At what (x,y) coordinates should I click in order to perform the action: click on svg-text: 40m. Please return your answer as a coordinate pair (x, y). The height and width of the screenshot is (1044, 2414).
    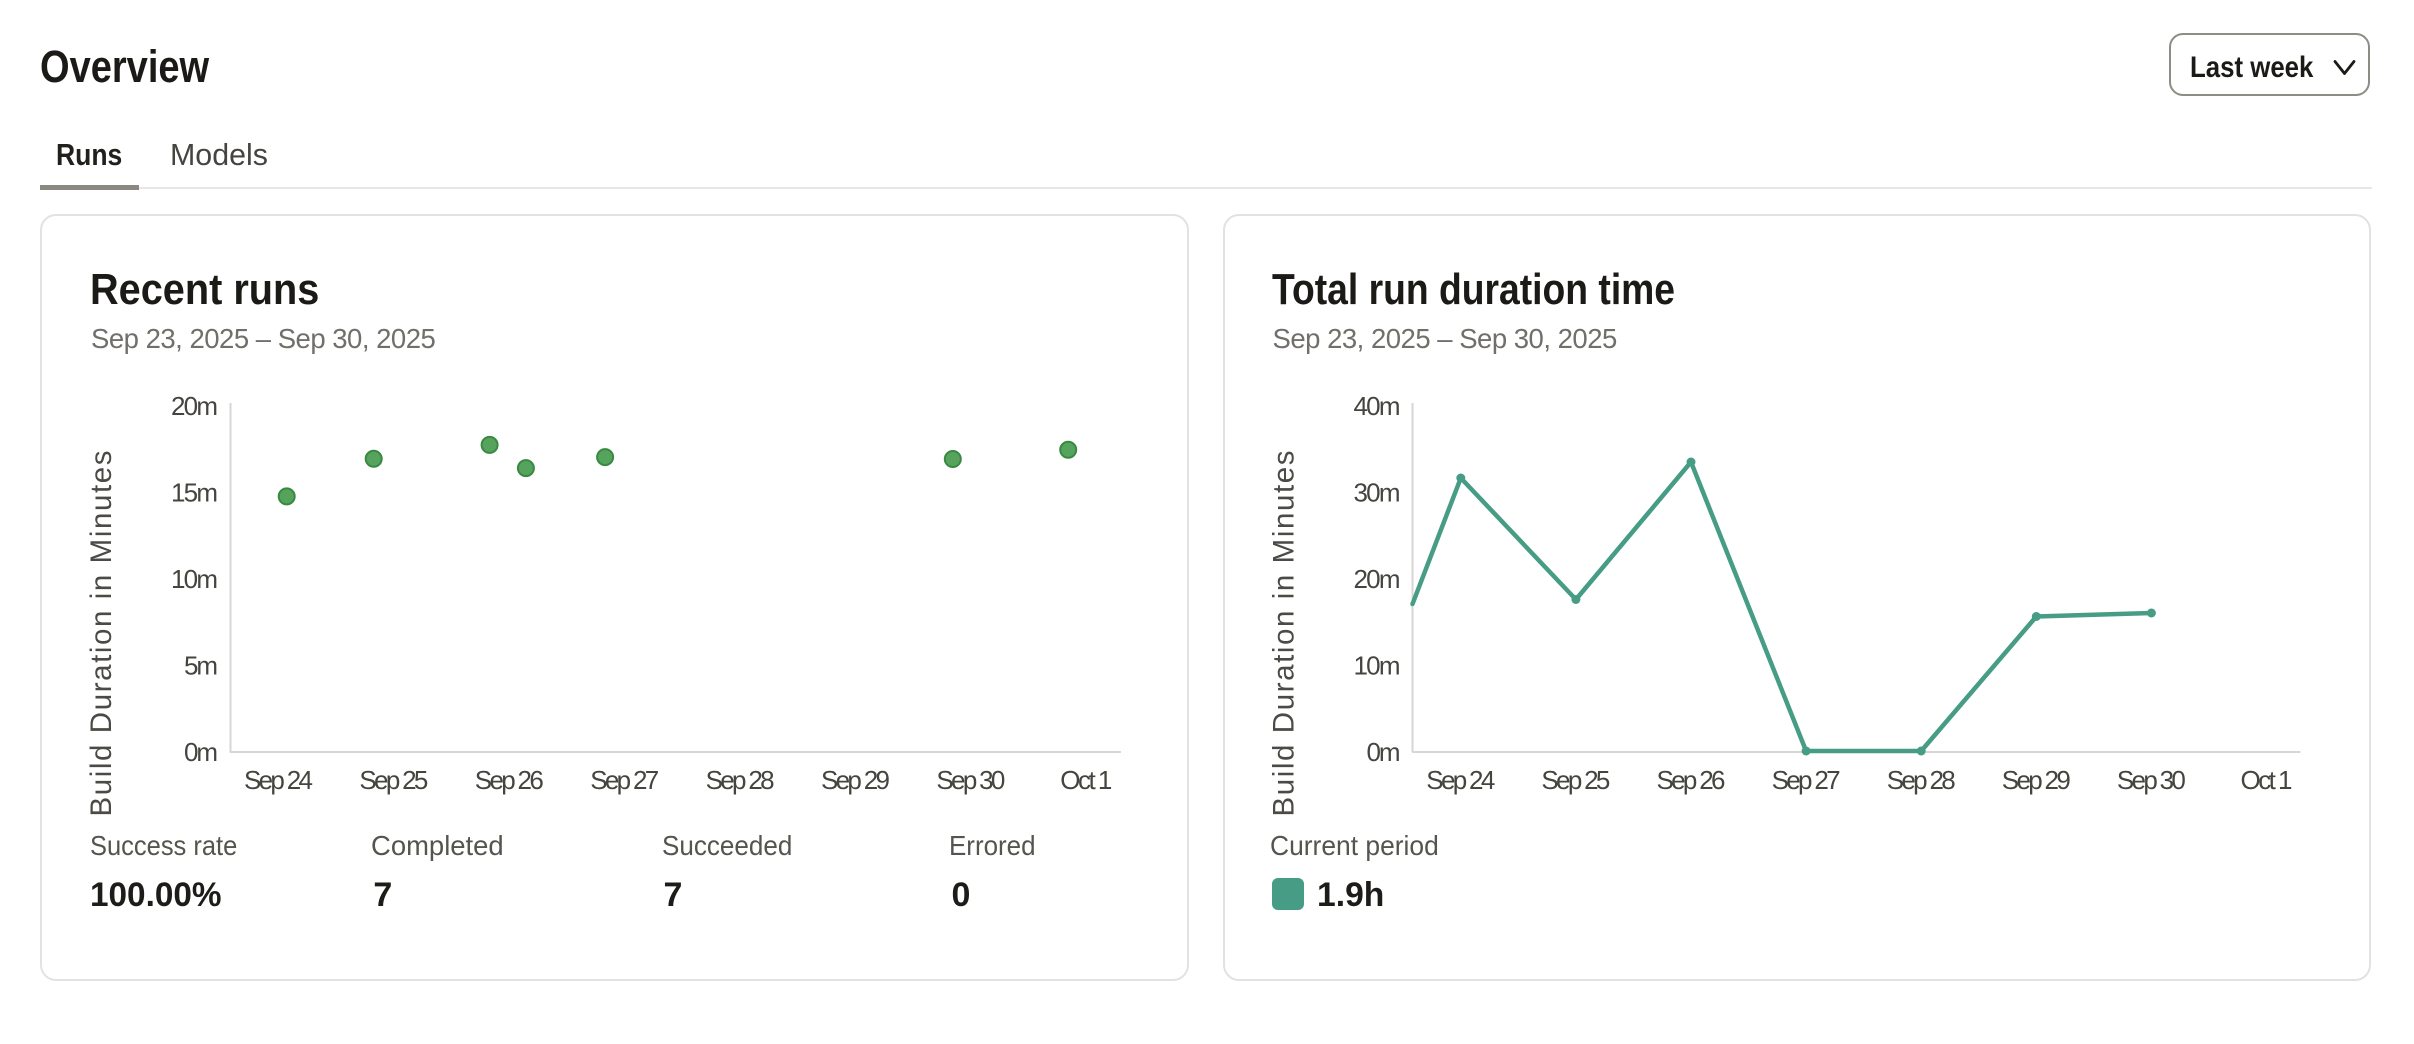
    Looking at the image, I should click on (1377, 406).